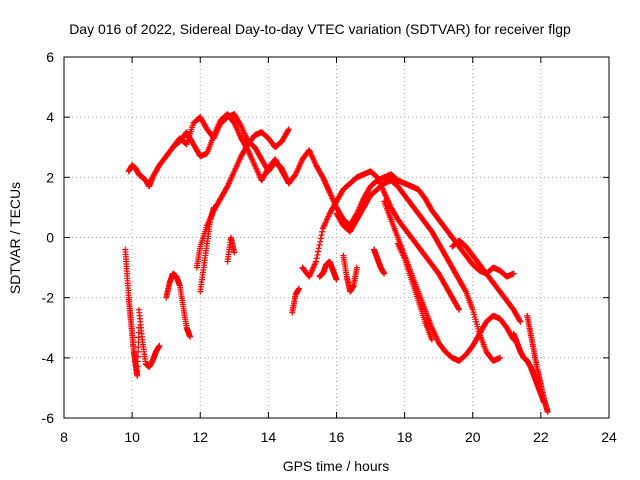 The image size is (640, 480). What do you see at coordinates (15, 238) in the screenshot?
I see `y-axis-label: SDTVAR / TECUs` at bounding box center [15, 238].